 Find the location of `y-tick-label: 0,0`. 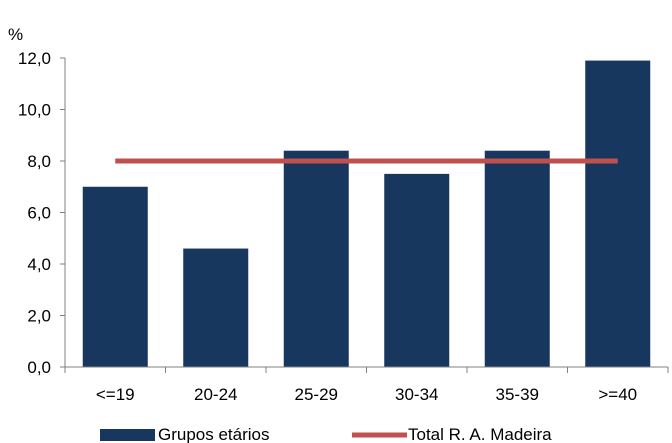

y-tick-label: 0,0 is located at coordinates (39, 367).